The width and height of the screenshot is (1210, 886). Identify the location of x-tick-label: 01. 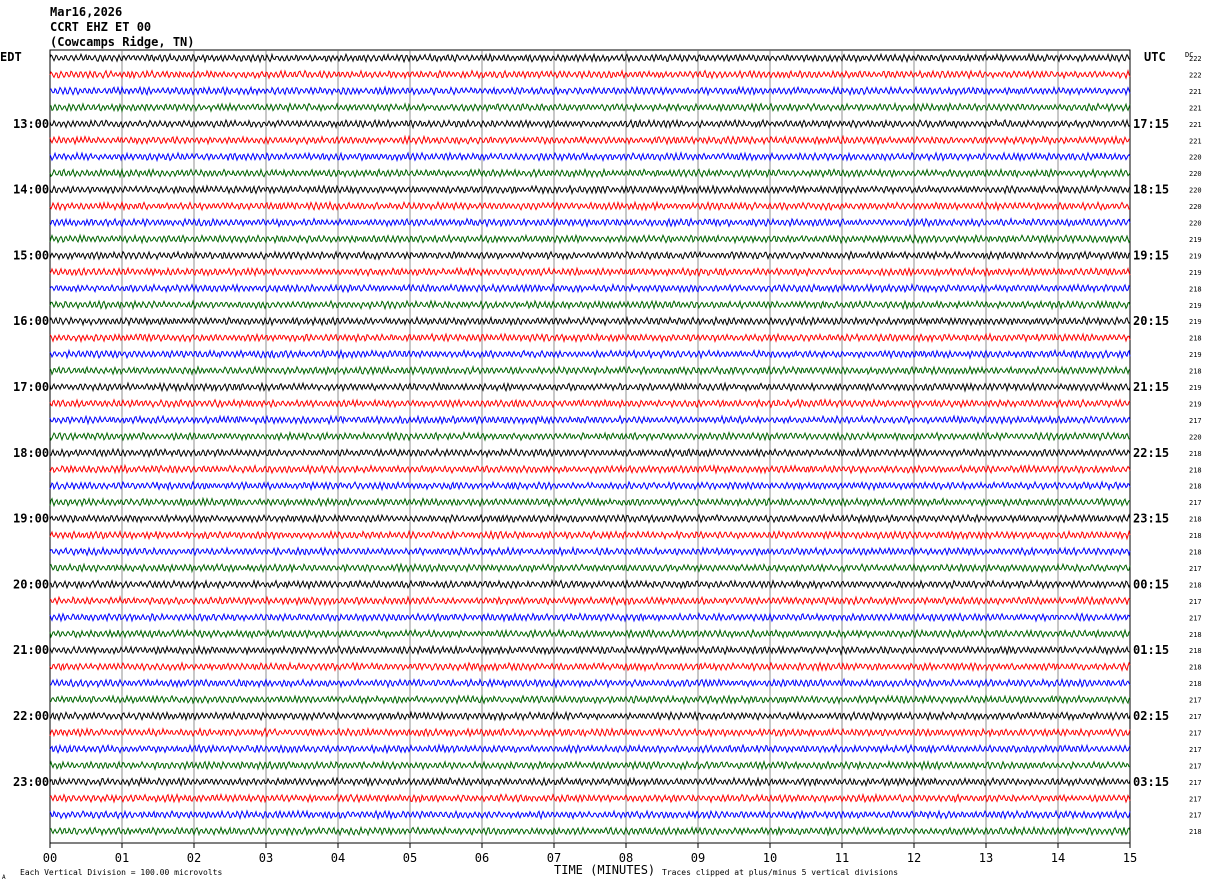
(122, 858).